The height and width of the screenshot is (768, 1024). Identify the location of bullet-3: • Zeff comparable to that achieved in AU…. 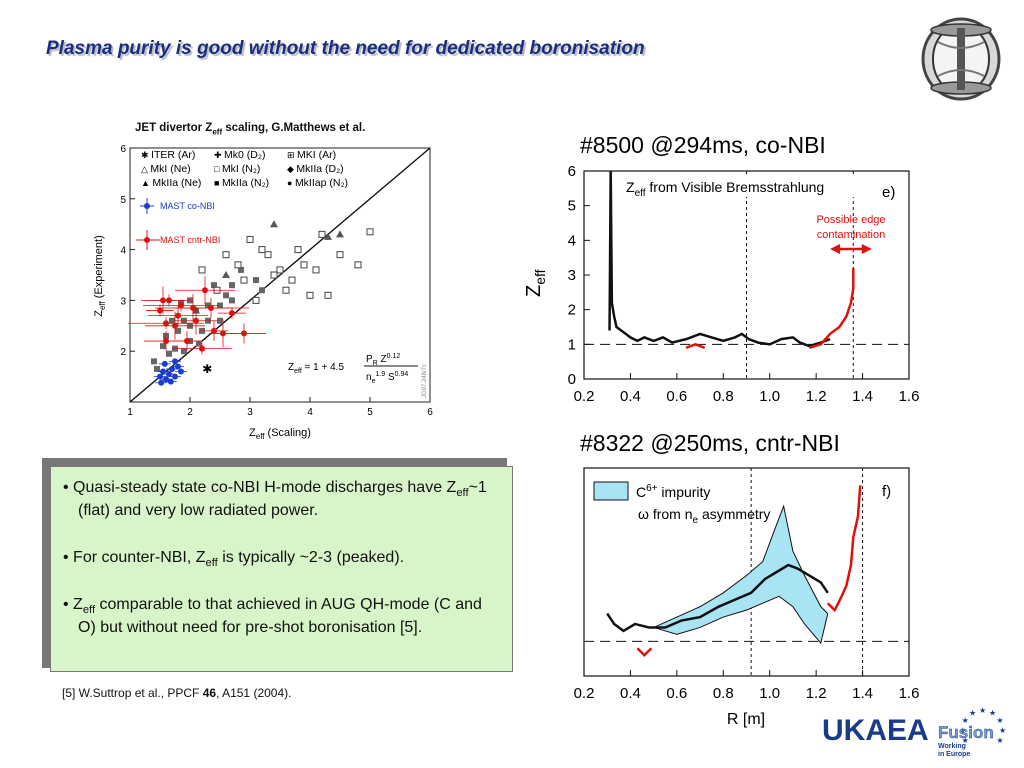
(272, 616).